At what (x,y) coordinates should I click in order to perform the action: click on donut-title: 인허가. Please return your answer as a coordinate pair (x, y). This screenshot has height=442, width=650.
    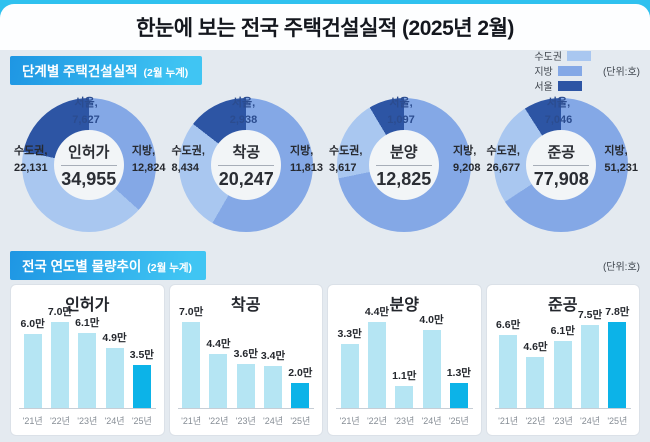
    Looking at the image, I should click on (89, 152).